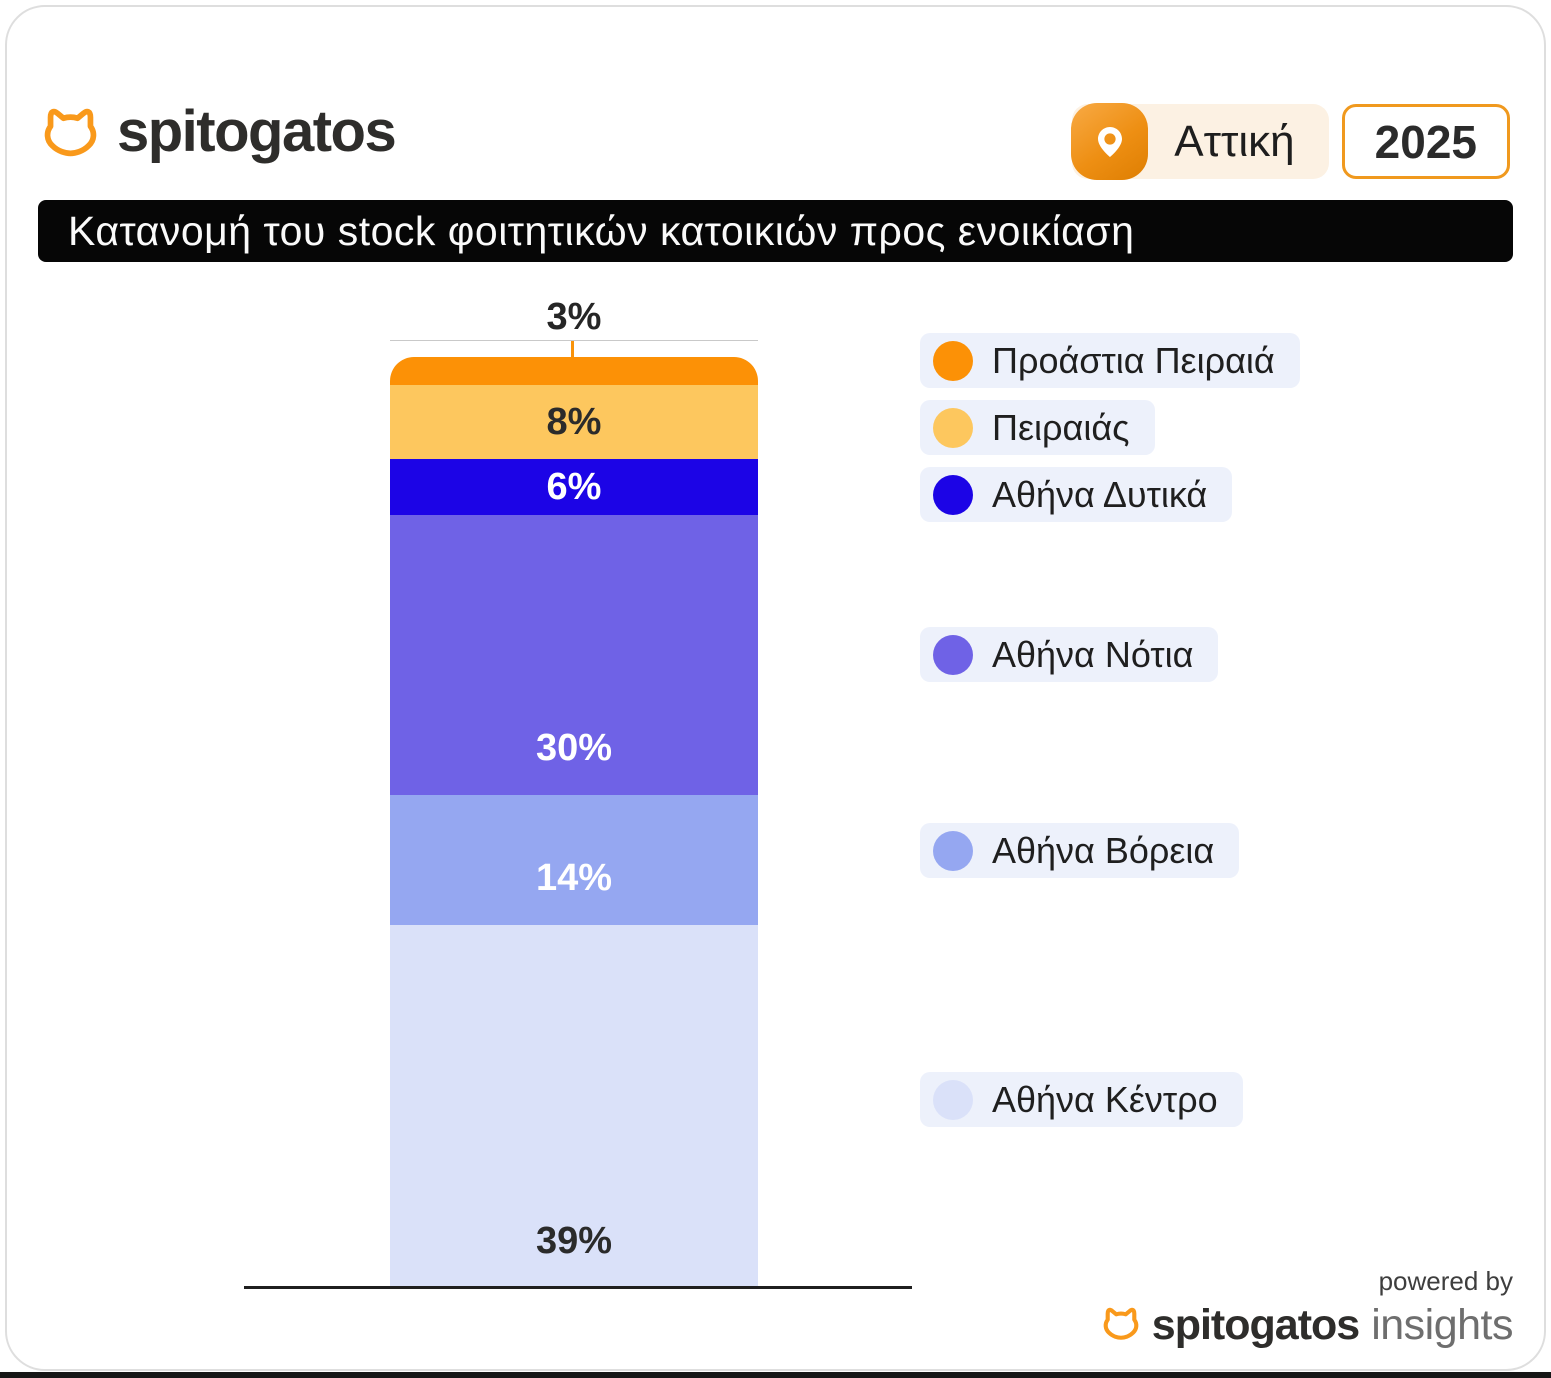  Describe the element at coordinates (578, 1287) in the screenshot. I see `x-axis-line` at that location.